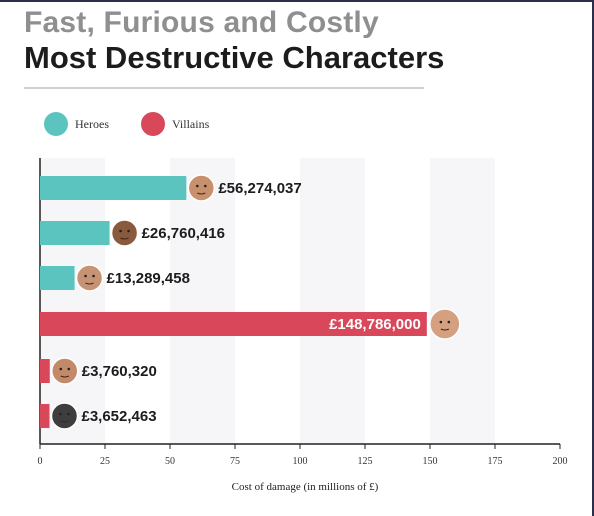 The image size is (594, 516). What do you see at coordinates (152, 124) in the screenshot?
I see `legend-swatch-villains` at bounding box center [152, 124].